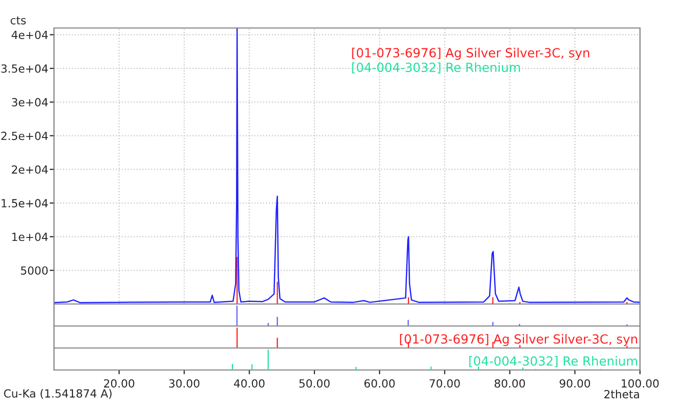 This screenshot has width=685, height=403. What do you see at coordinates (509, 383) in the screenshot?
I see `x-tick-label: 80.00` at bounding box center [509, 383].